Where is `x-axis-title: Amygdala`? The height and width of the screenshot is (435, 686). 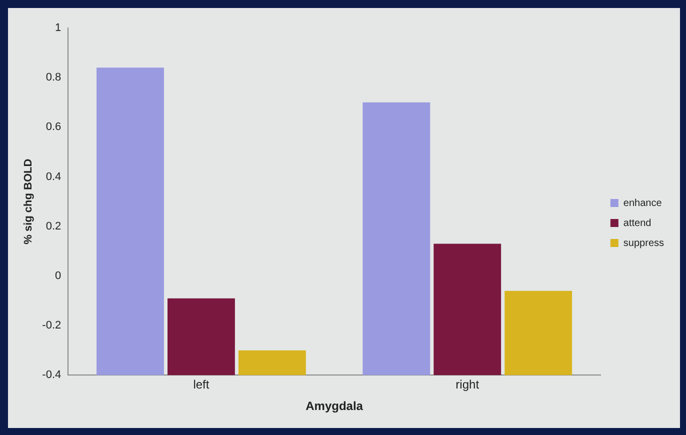
x-axis-title: Amygdala is located at coordinates (335, 406).